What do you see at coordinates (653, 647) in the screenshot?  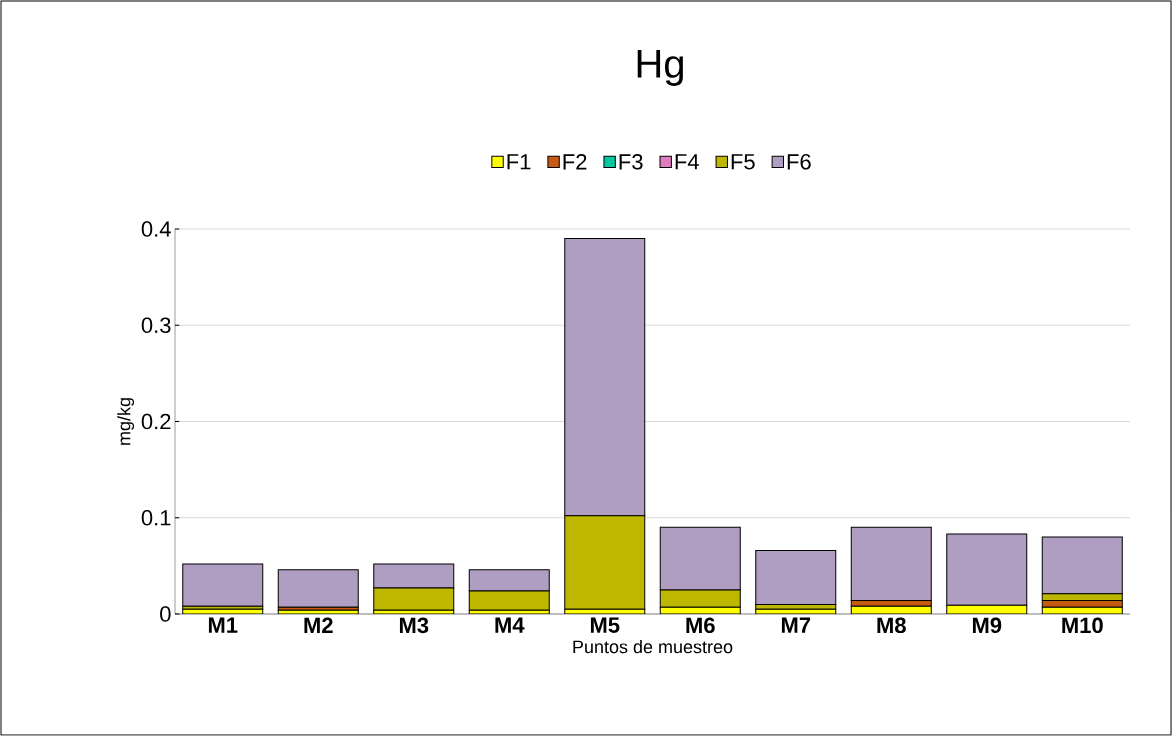 I see `x-axis-title: Puntos de muestreo` at bounding box center [653, 647].